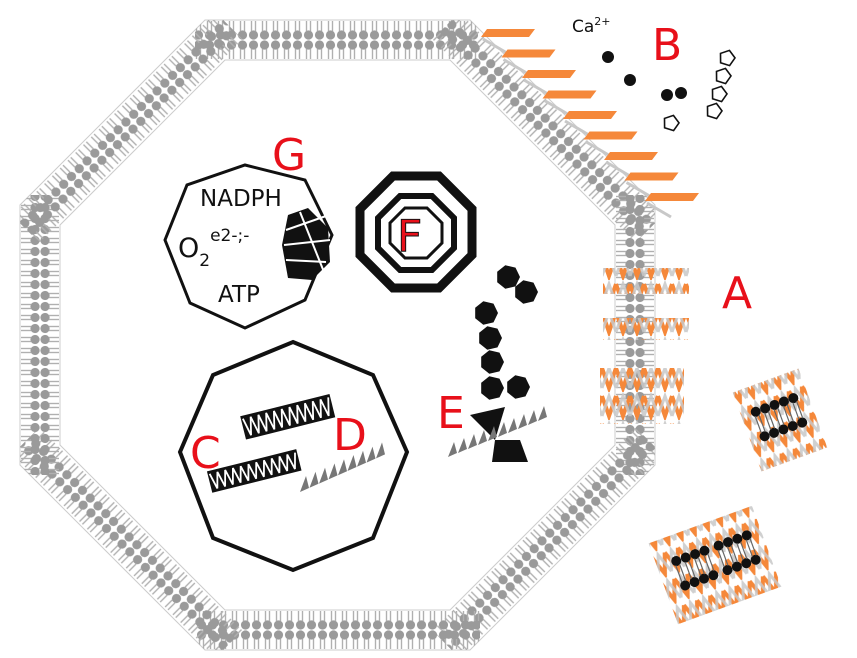 Image resolution: width=857 pixels, height=658 pixels. I want to click on organelle-g: NADPH O2e2-;- ATP G, so click(248, 230).